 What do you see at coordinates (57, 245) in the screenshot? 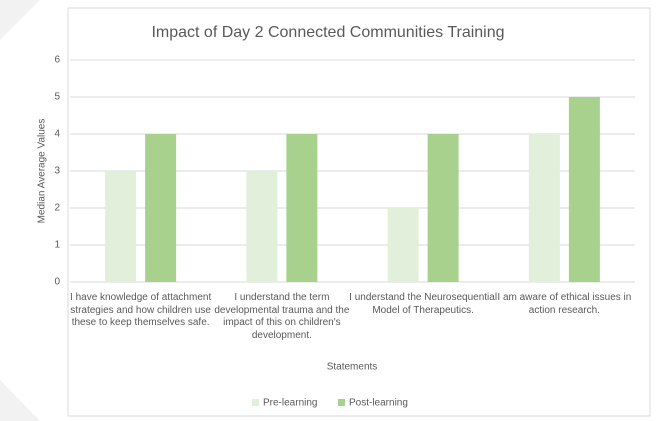
I see `y-tick-label: 1` at bounding box center [57, 245].